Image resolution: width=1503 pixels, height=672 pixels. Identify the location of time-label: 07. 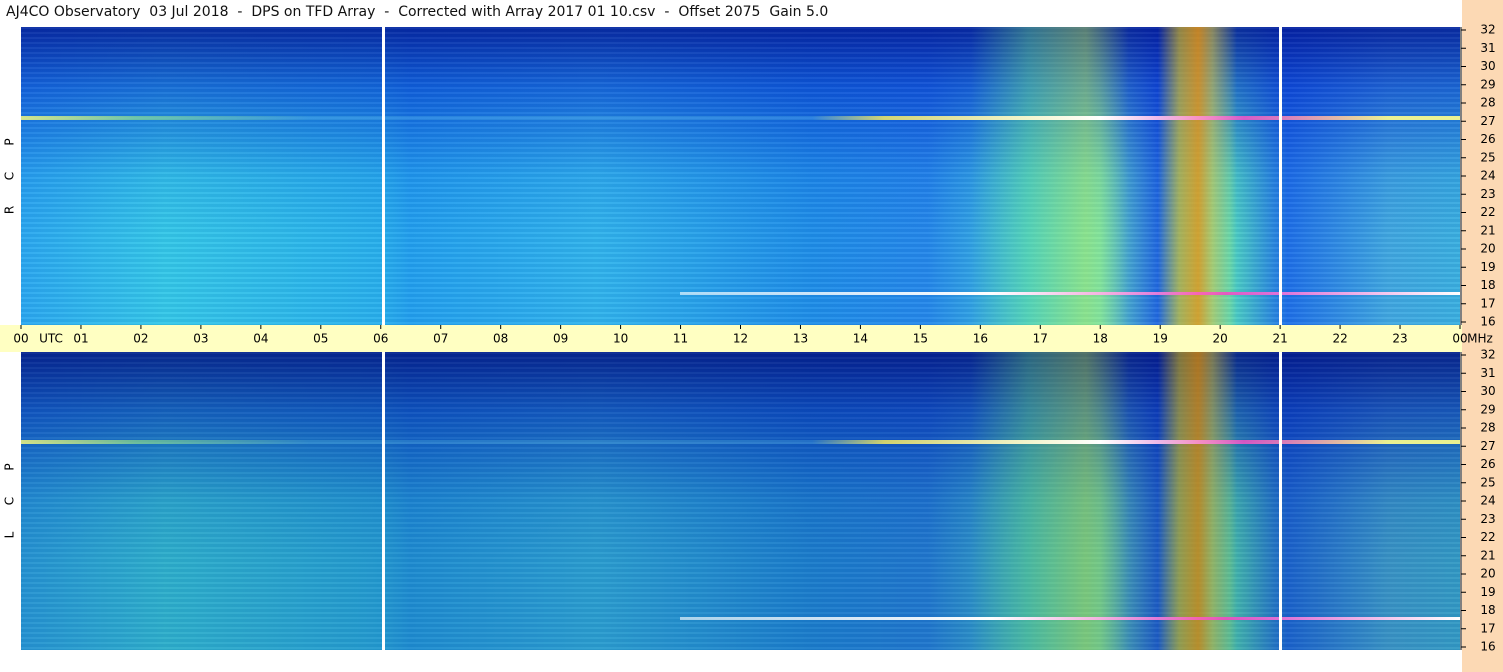
(440, 339).